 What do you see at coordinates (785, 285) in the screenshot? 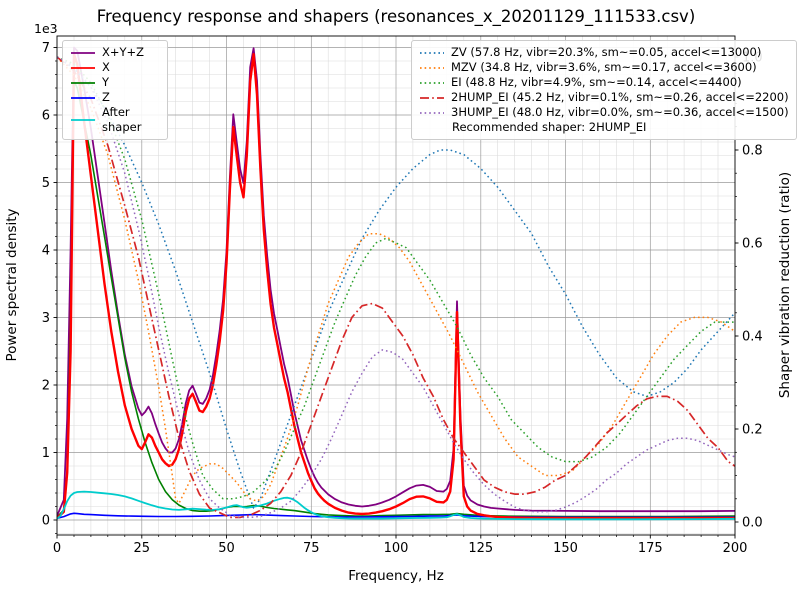
I see `y-right-axis-label: Shaper vibration reduction (ratio)` at bounding box center [785, 285].